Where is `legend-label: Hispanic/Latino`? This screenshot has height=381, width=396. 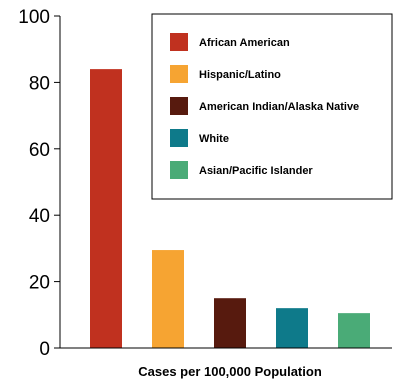 legend-label: Hispanic/Latino is located at coordinates (240, 75).